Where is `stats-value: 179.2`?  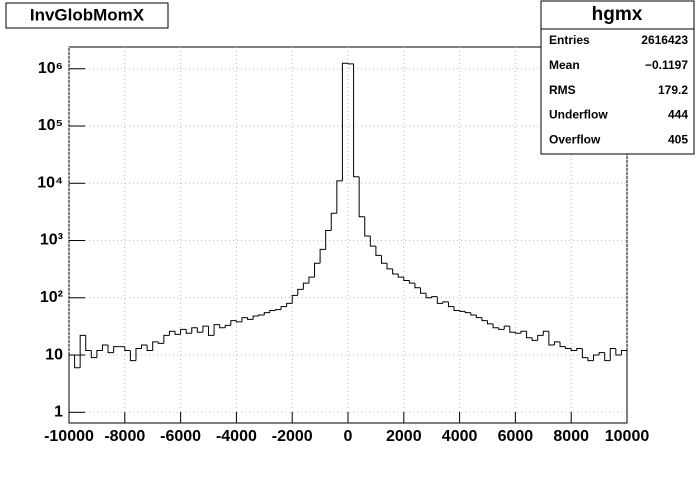 stats-value: 179.2 is located at coordinates (673, 90).